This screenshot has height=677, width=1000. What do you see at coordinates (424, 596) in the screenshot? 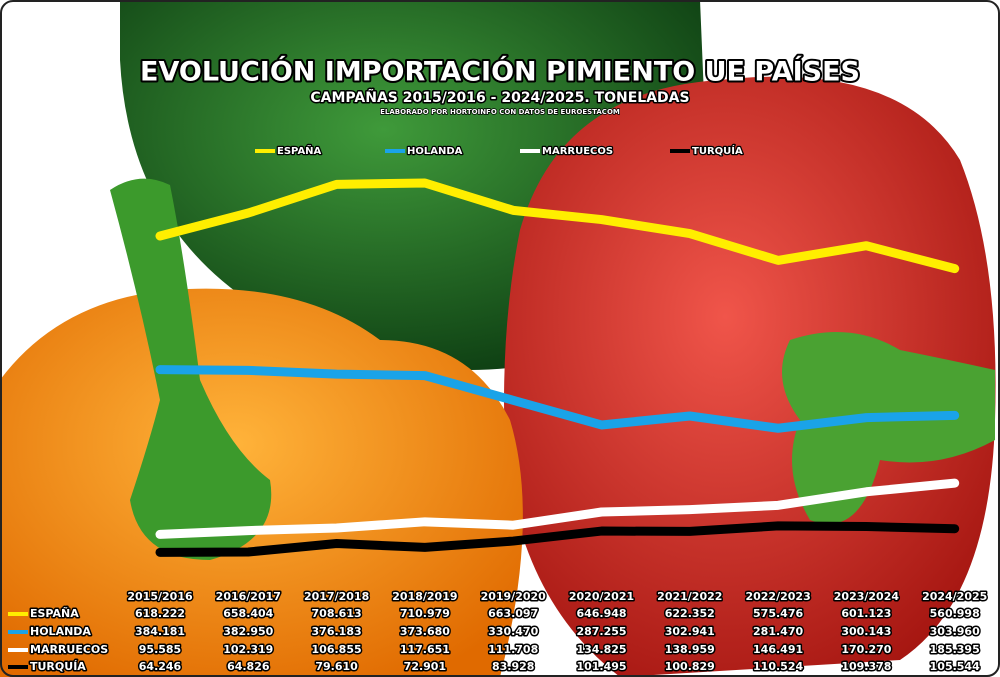
I see `column-header: 2018/2019` at bounding box center [424, 596].